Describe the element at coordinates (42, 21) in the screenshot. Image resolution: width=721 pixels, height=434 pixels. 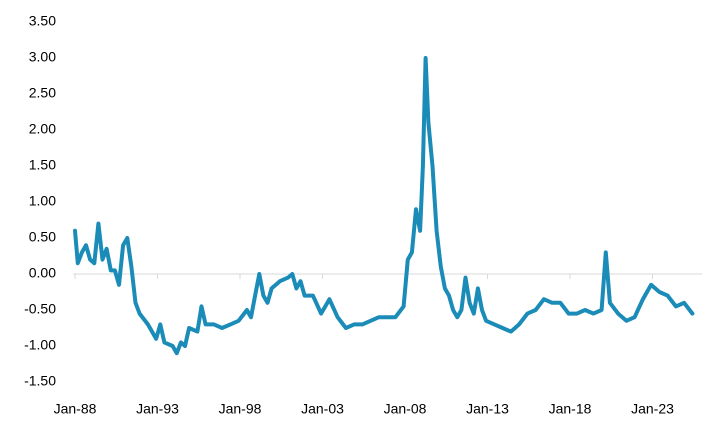
I see `y-tick-label: 3.50` at that location.